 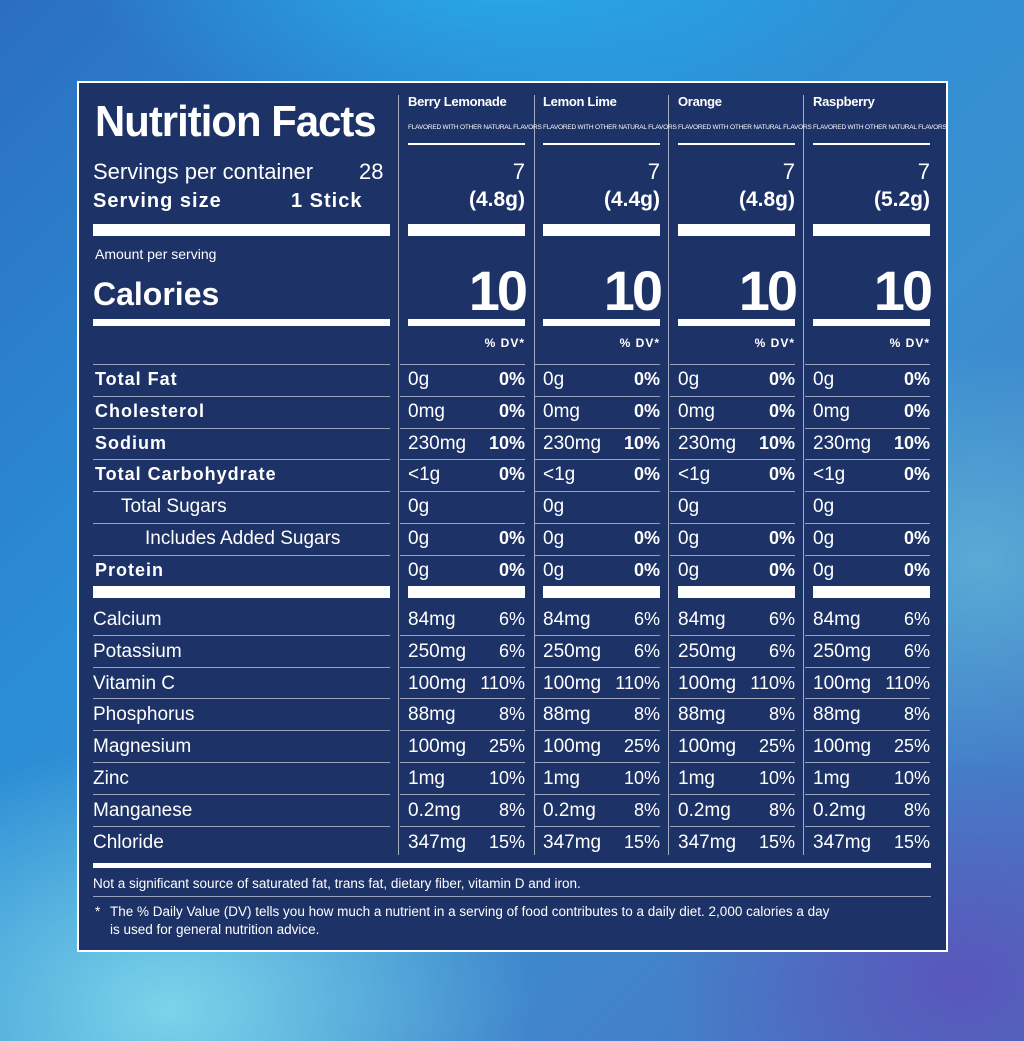 I want to click on nutrient-amount: <1g, so click(x=559, y=475).